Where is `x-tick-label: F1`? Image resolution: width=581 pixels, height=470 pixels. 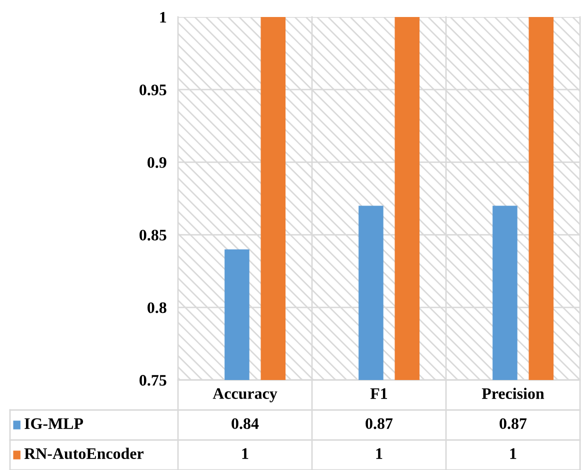
x-tick-label: F1 is located at coordinates (379, 393).